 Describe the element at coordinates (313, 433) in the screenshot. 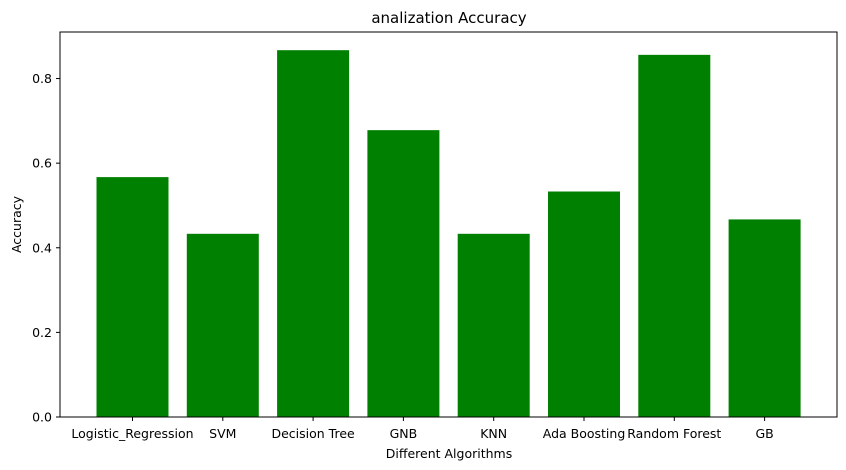

I see `x-tick-label: Decision Tree` at that location.